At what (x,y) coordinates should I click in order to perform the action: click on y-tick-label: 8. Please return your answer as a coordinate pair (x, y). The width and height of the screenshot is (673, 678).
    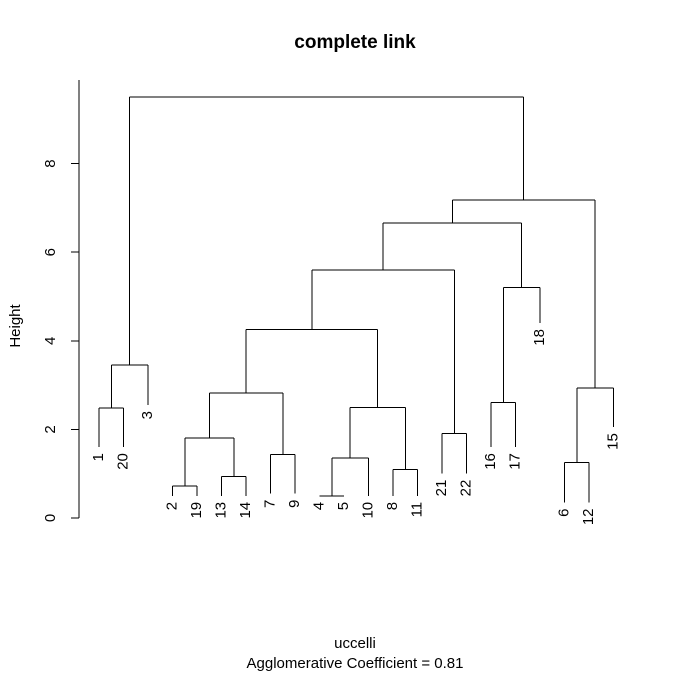
    Looking at the image, I should click on (50, 163).